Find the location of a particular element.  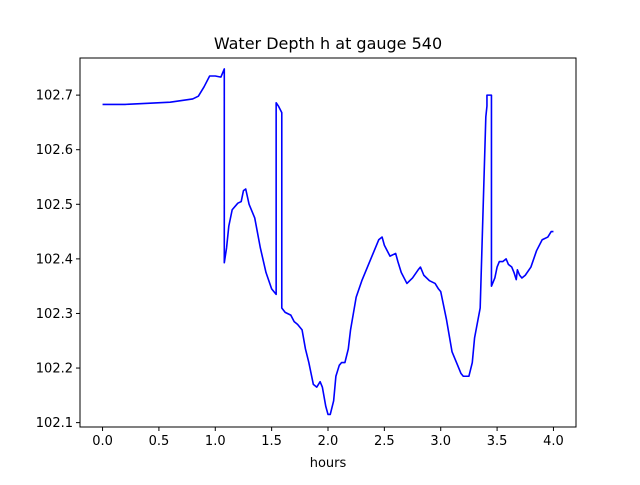

y-axis-ticks: 102.1 102.2 102.3 102.4 102.5 102.6 102.7 is located at coordinates (58, 260).